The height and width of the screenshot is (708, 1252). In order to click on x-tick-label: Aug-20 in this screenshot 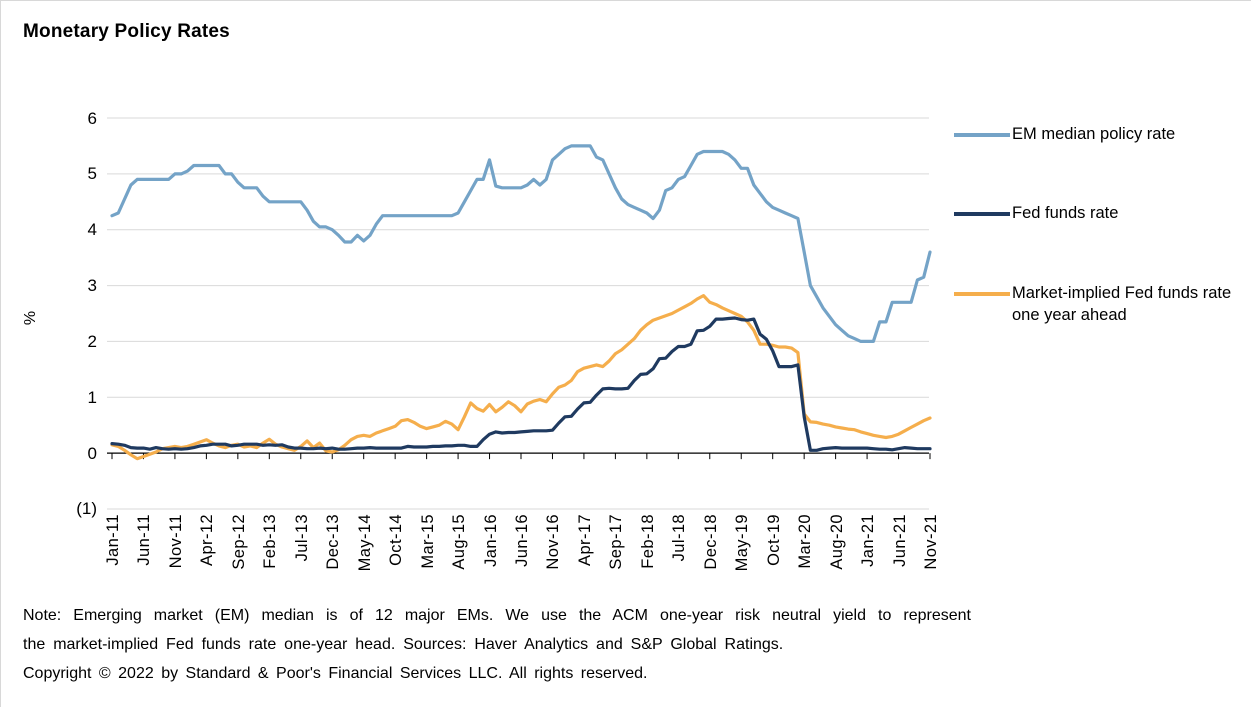, I will do `click(836, 542)`.